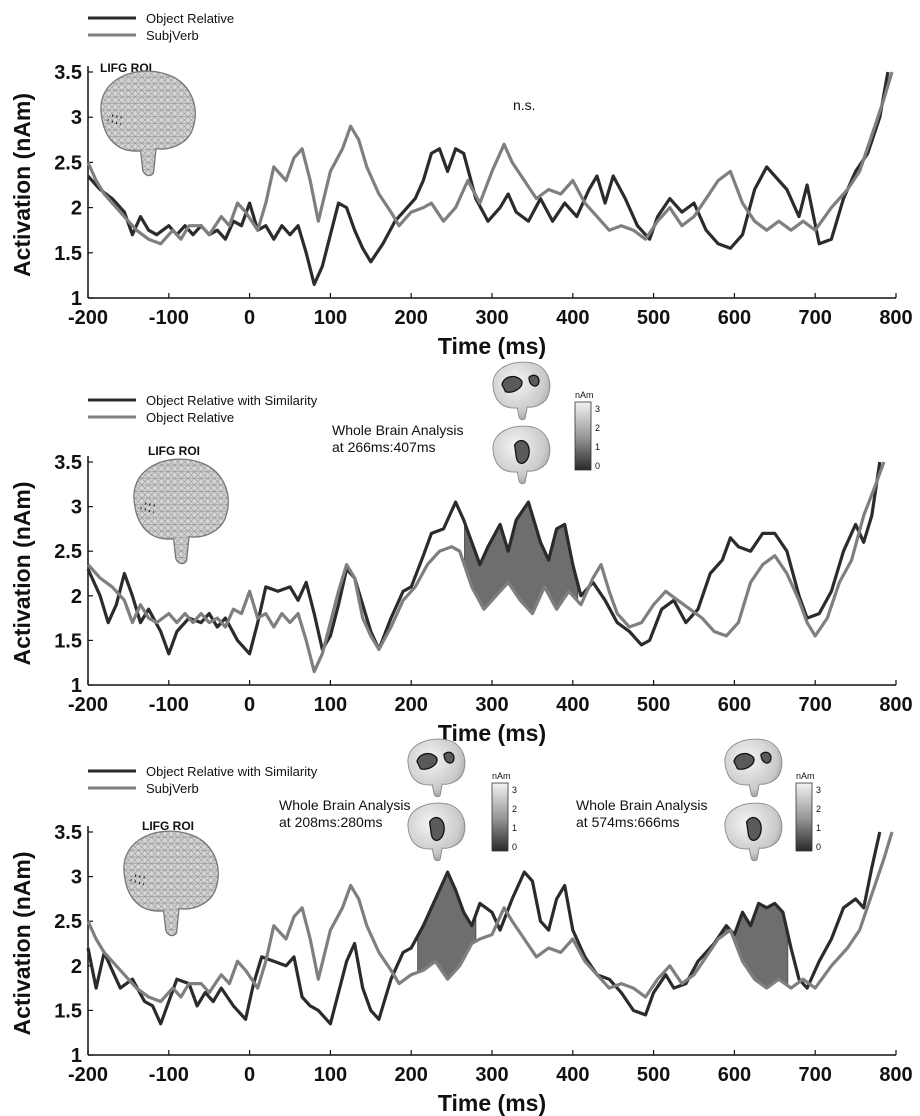  What do you see at coordinates (628, 822) in the screenshot?
I see `whole-brain-window: at 574ms:666ms` at bounding box center [628, 822].